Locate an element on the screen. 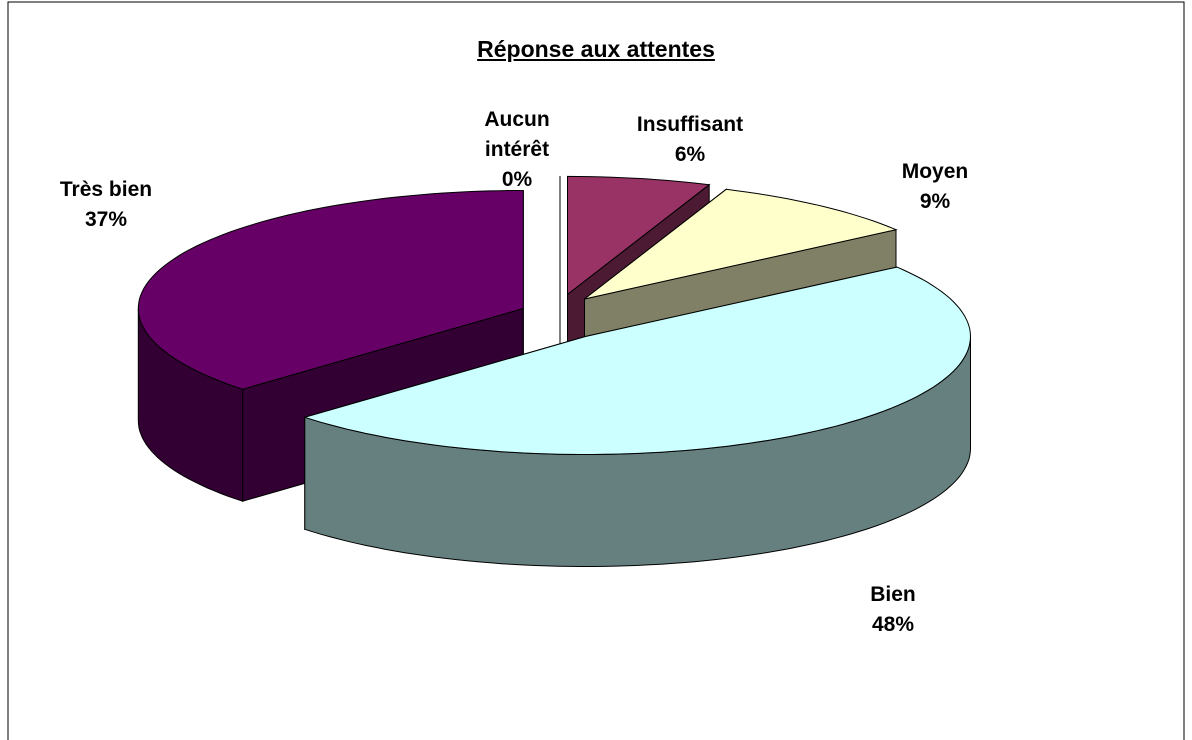 Image resolution: width=1192 pixels, height=740 pixels. value-label: 48% is located at coordinates (893, 624).